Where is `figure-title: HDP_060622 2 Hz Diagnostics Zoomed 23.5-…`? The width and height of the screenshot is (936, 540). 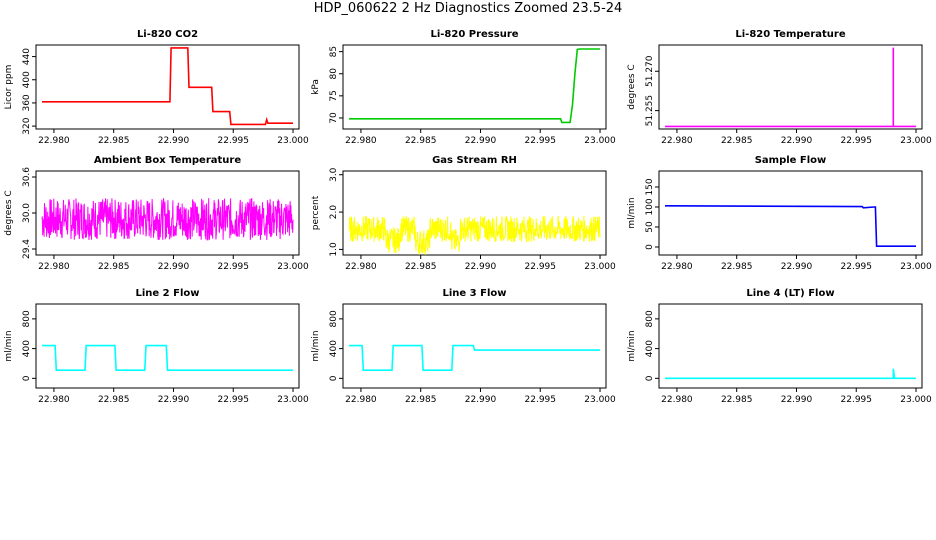
figure-title: HDP_060622 2 Hz Diagnostics Zoomed 23.5-… is located at coordinates (468, 8).